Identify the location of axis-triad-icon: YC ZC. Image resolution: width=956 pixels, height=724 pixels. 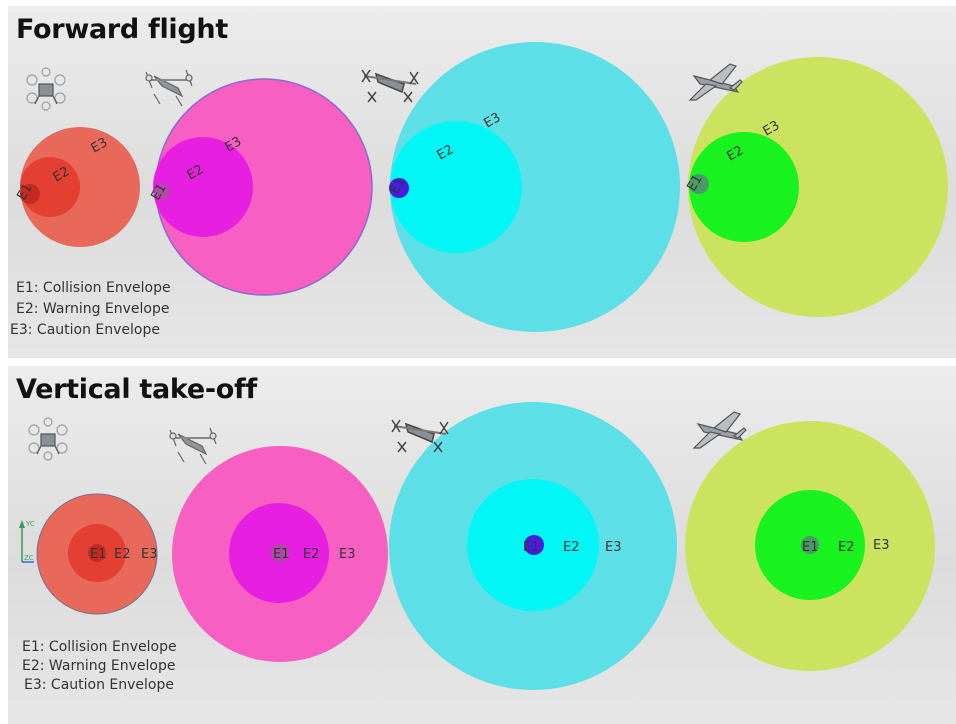
(27, 541).